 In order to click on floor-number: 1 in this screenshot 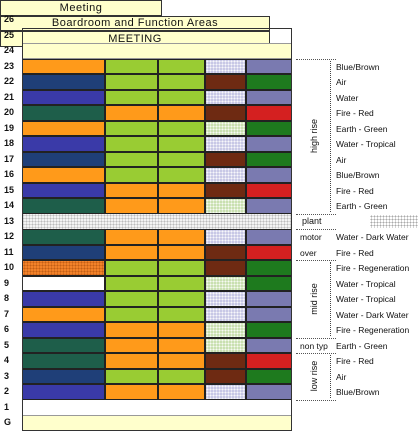, I will do `click(7, 406)`.